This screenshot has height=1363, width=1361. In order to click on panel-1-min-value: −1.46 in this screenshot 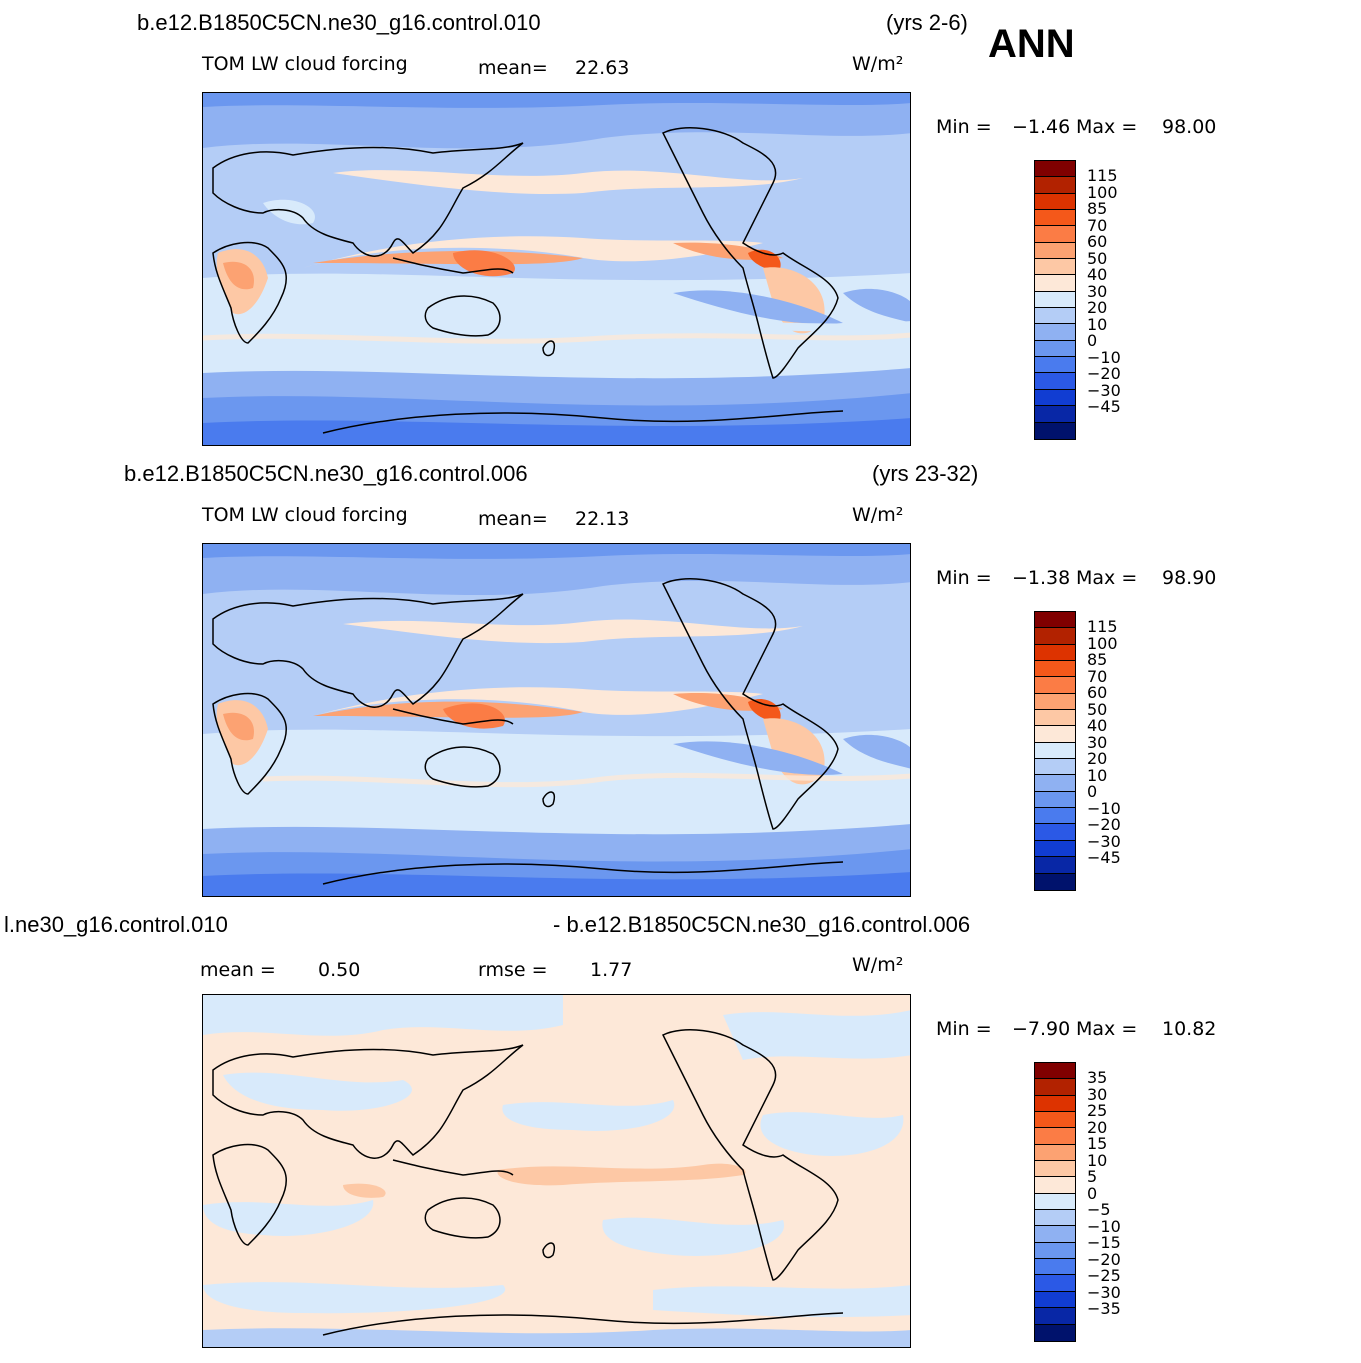, I will do `click(1041, 127)`.